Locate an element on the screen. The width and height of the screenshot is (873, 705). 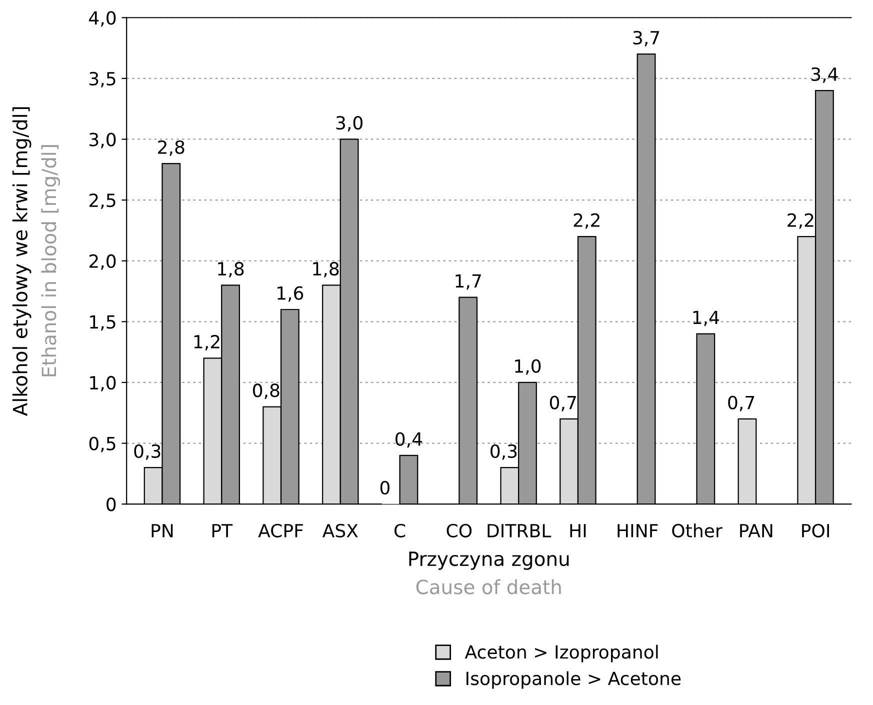
data-label: 1,6 is located at coordinates (291, 294).